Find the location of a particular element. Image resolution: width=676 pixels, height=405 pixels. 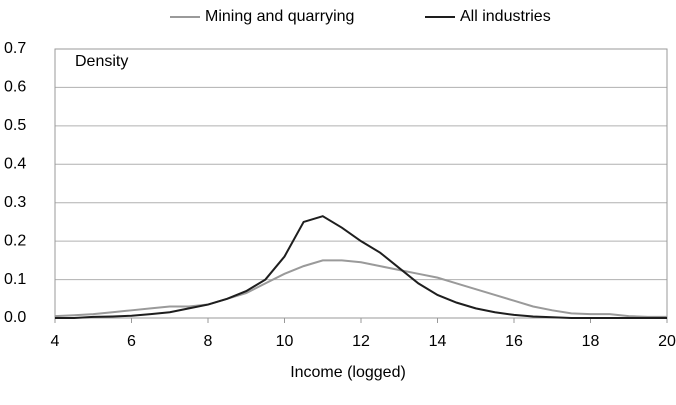

legend-label: All industries is located at coordinates (505, 16).